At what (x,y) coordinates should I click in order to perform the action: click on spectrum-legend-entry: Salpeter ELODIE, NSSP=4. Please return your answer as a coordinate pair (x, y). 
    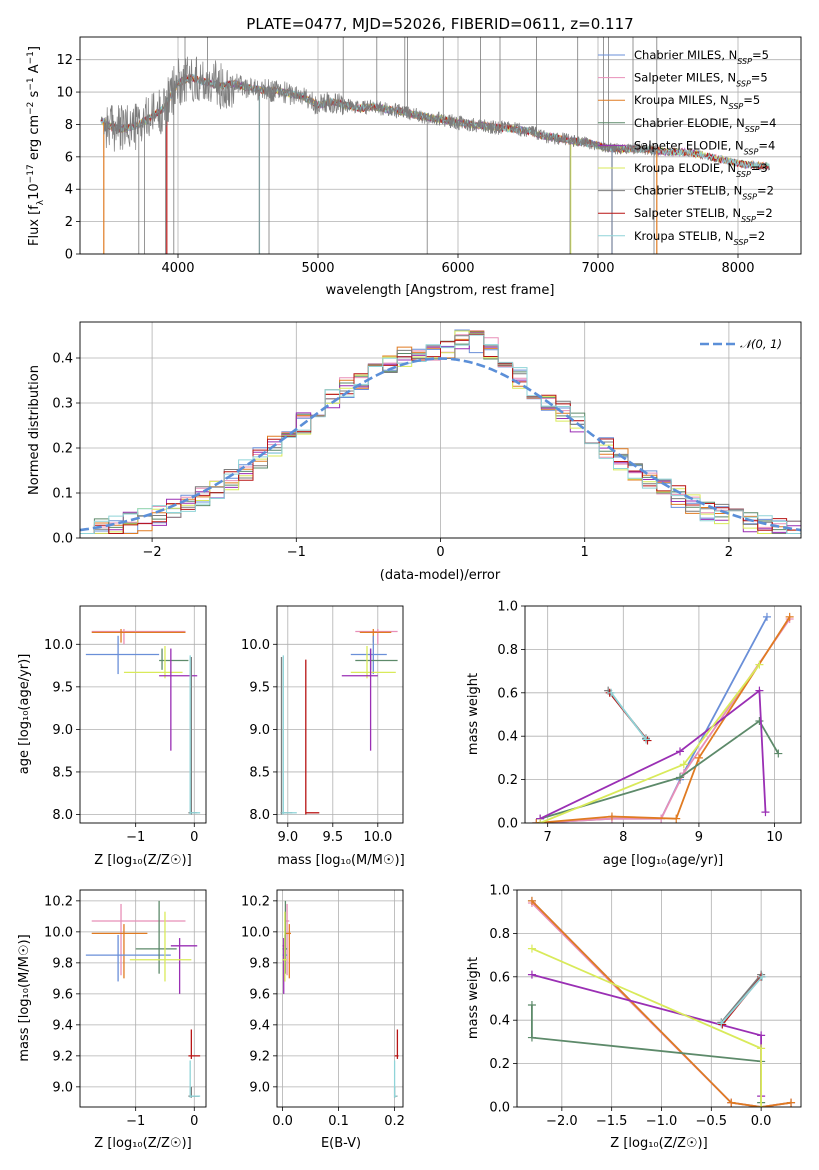
    Looking at the image, I should click on (704, 147).